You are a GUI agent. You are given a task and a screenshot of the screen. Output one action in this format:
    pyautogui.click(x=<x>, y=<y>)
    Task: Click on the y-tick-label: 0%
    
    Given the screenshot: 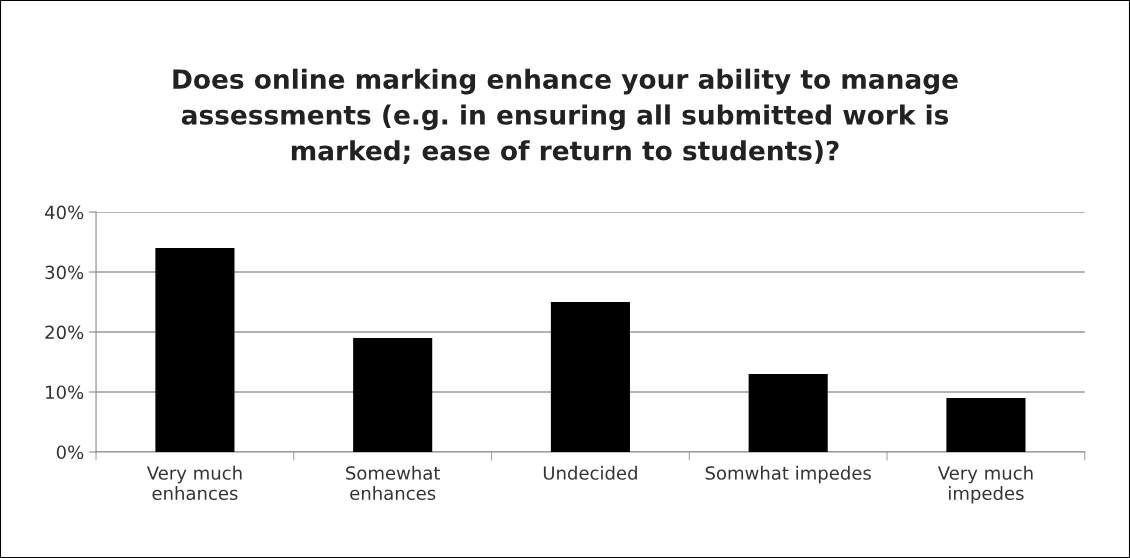 What is the action you would take?
    pyautogui.click(x=70, y=452)
    